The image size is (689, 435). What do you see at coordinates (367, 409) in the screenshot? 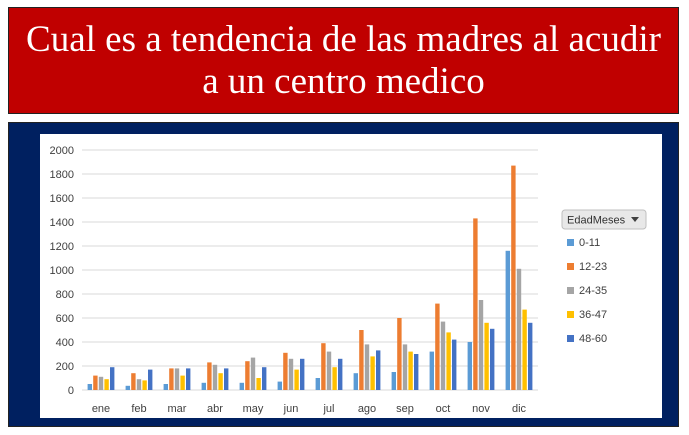
I see `x-tick-label: ago` at bounding box center [367, 409].